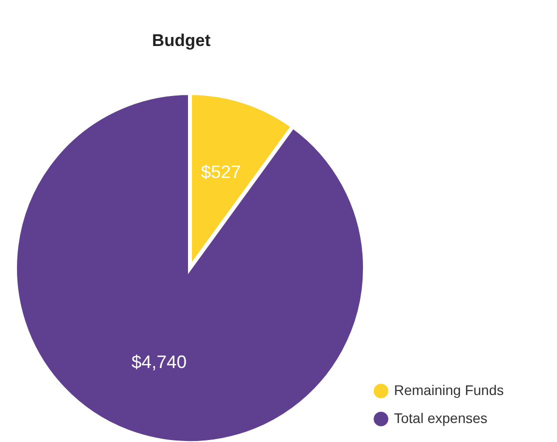 Image resolution: width=557 pixels, height=442 pixels. I want to click on legend-label: Remaining Funds, so click(449, 390).